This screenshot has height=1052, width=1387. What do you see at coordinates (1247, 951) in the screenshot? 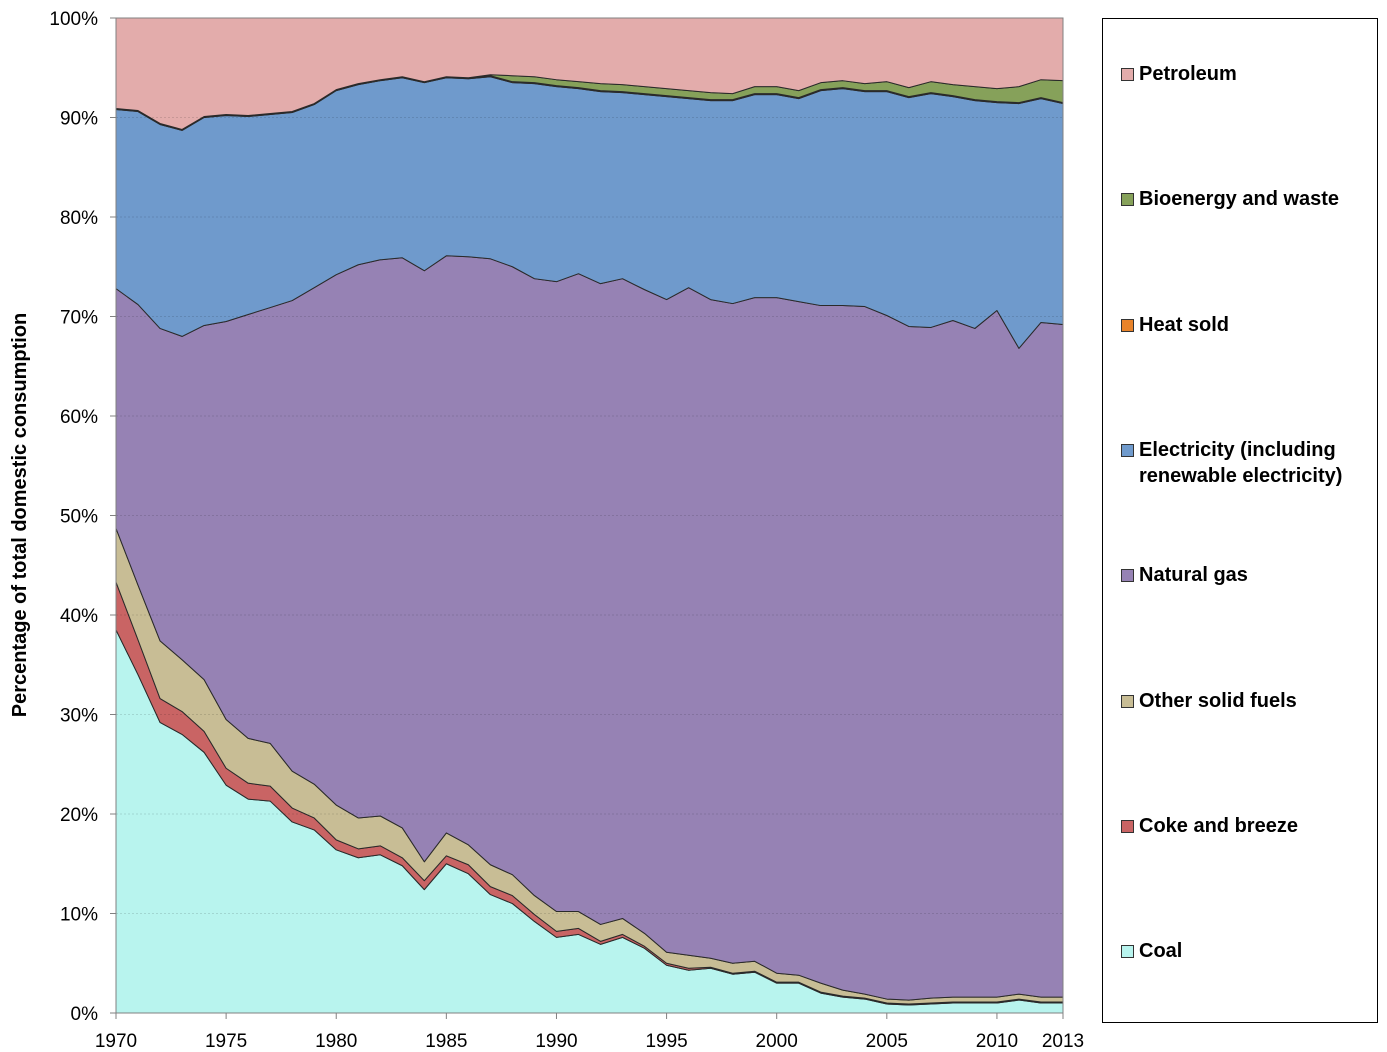
I see `legend-entry: Coal` at bounding box center [1247, 951].